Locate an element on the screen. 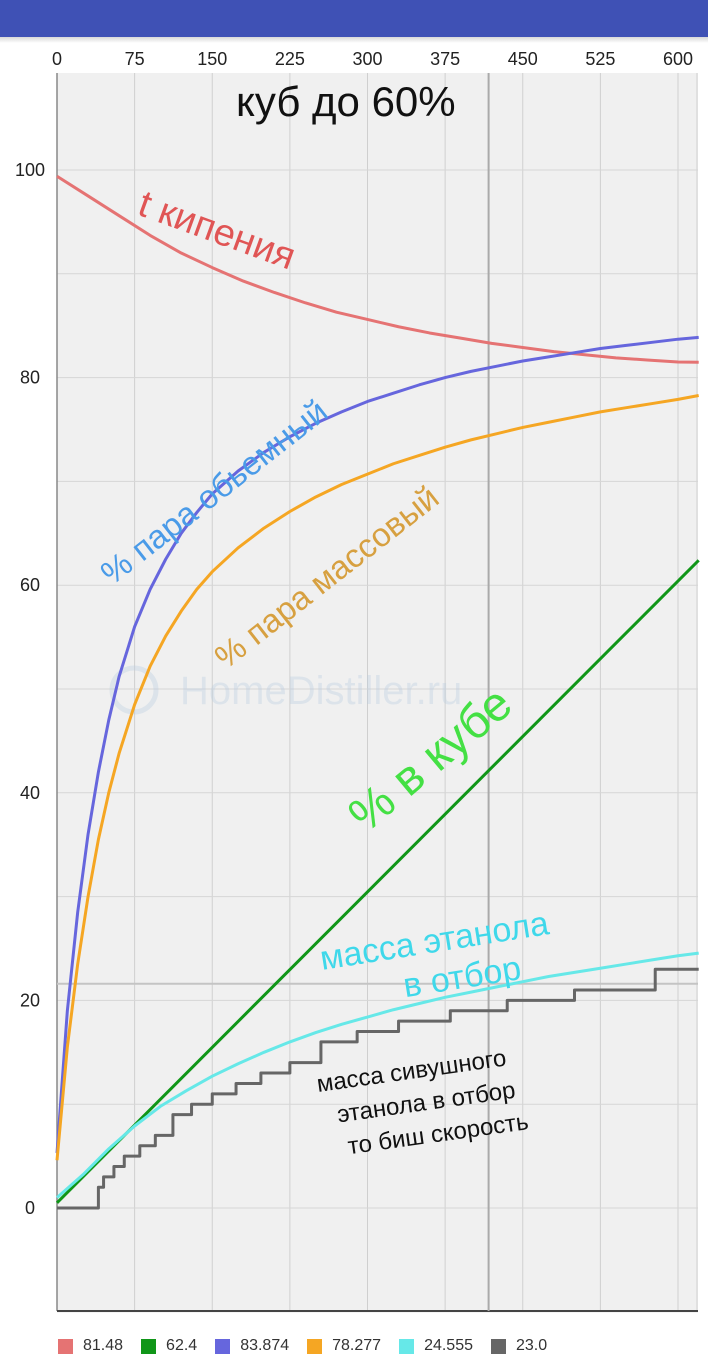 The height and width of the screenshot is (1364, 708). legend-label: 83.874 is located at coordinates (265, 1345).